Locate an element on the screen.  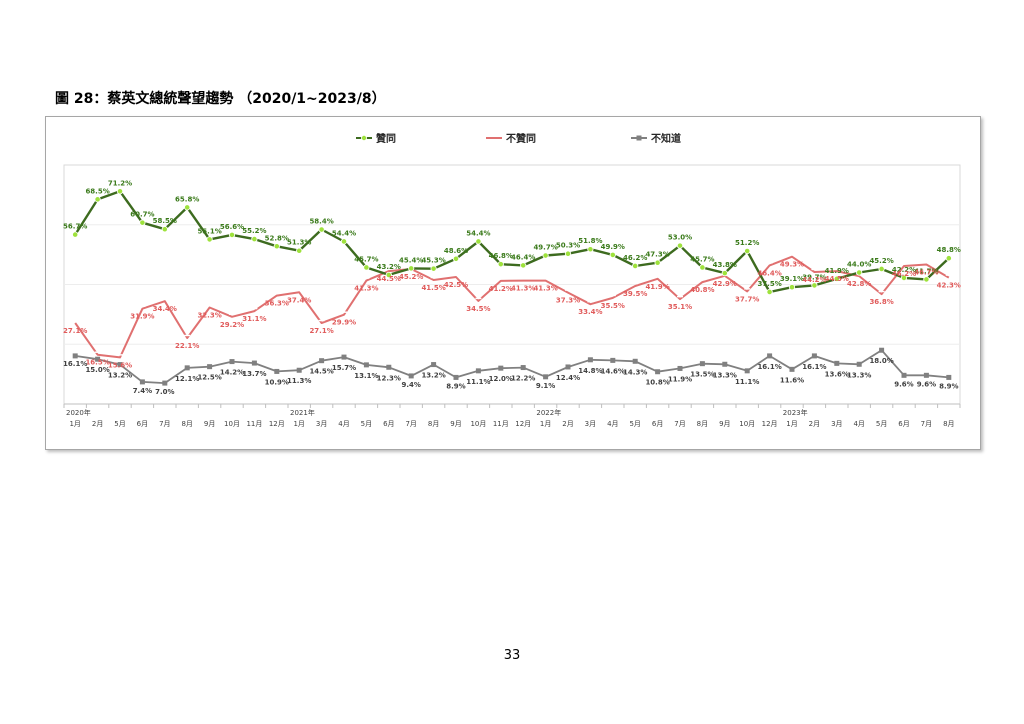
x-tick-label: 9月 is located at coordinates (455, 424).